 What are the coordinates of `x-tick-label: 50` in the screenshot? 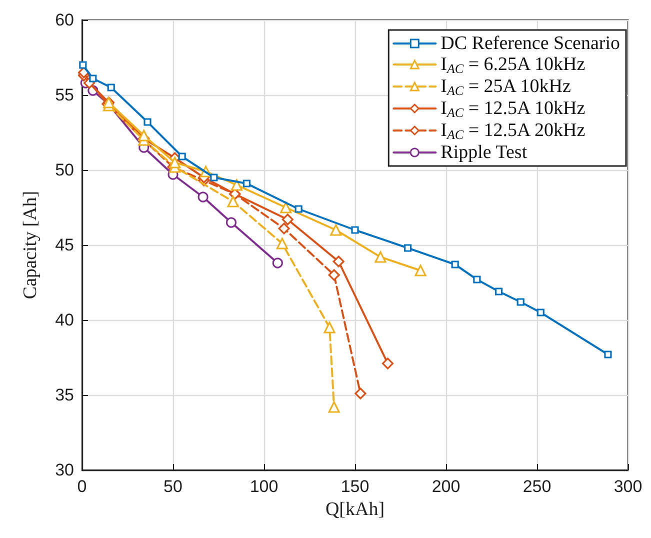 It's located at (173, 486).